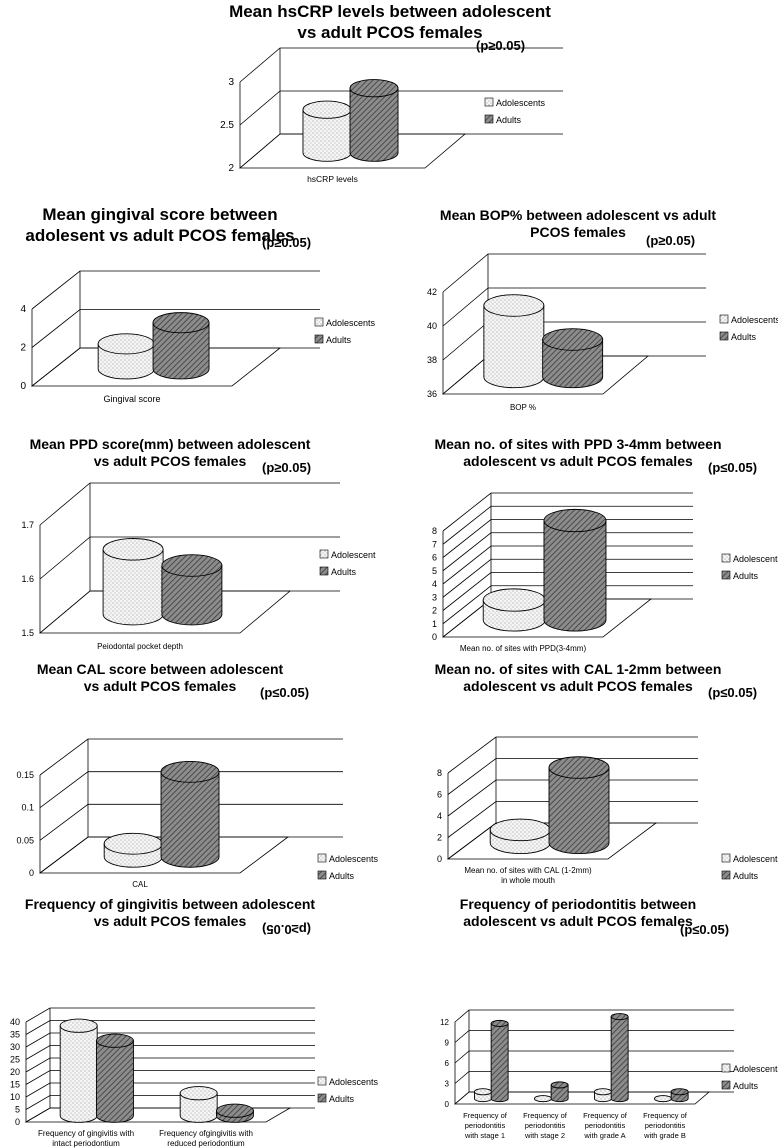  What do you see at coordinates (528, 870) in the screenshot?
I see `x-category-label: Mean no. of sites with CAL (1-2mm)` at bounding box center [528, 870].